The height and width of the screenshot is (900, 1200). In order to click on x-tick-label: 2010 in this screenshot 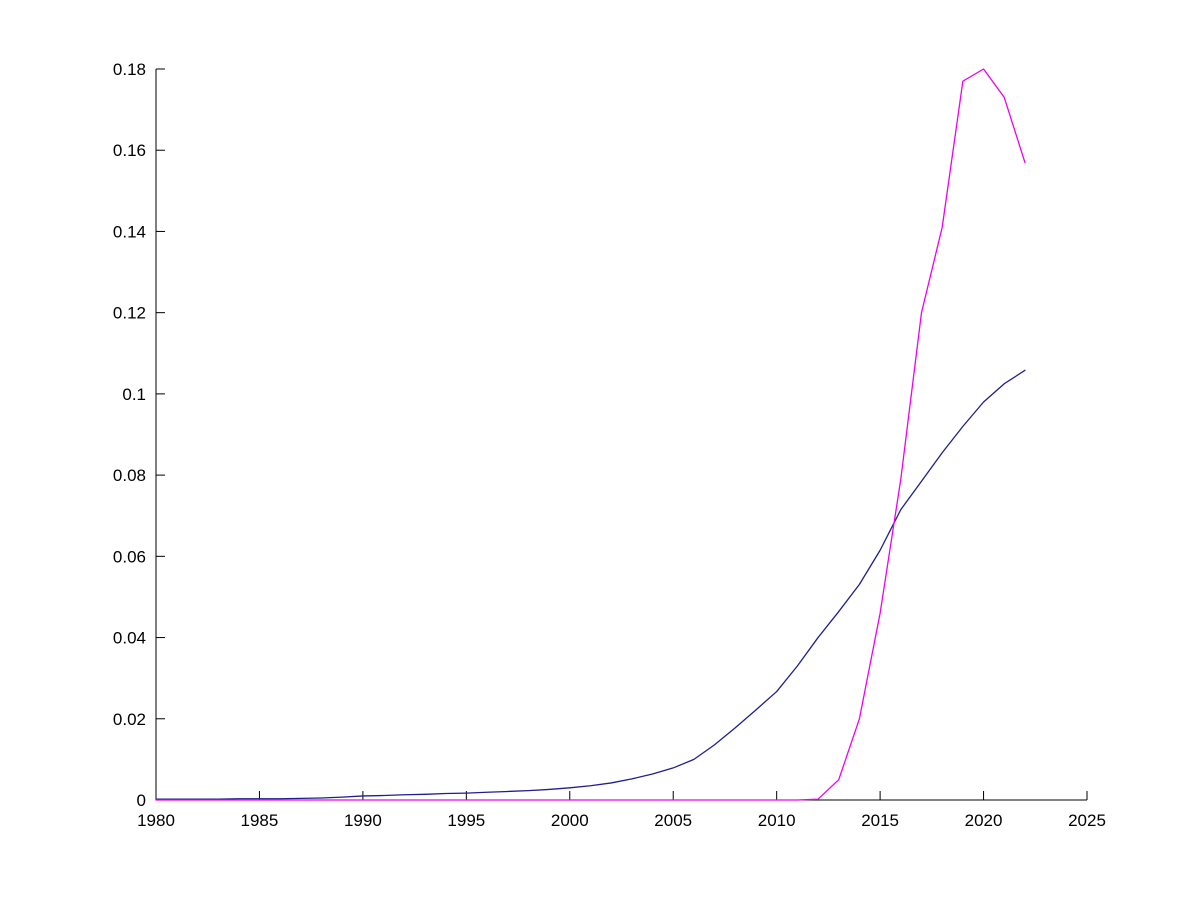, I will do `click(777, 820)`.